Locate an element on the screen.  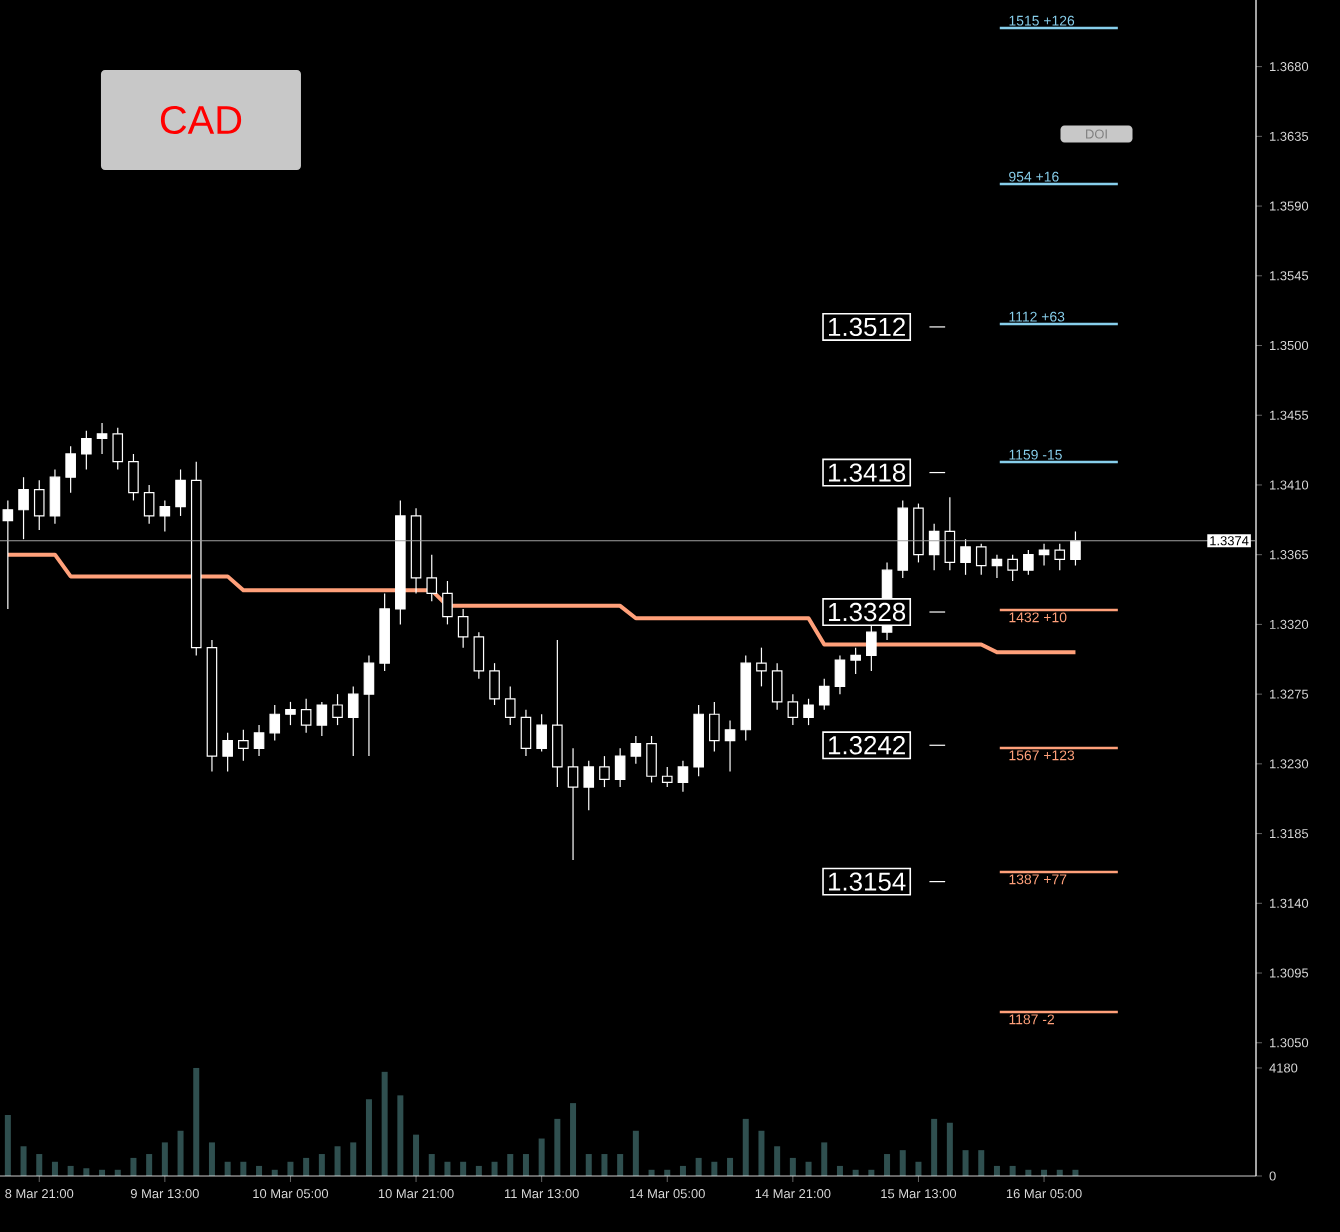
annotation: 1.3242 is located at coordinates (866, 745).